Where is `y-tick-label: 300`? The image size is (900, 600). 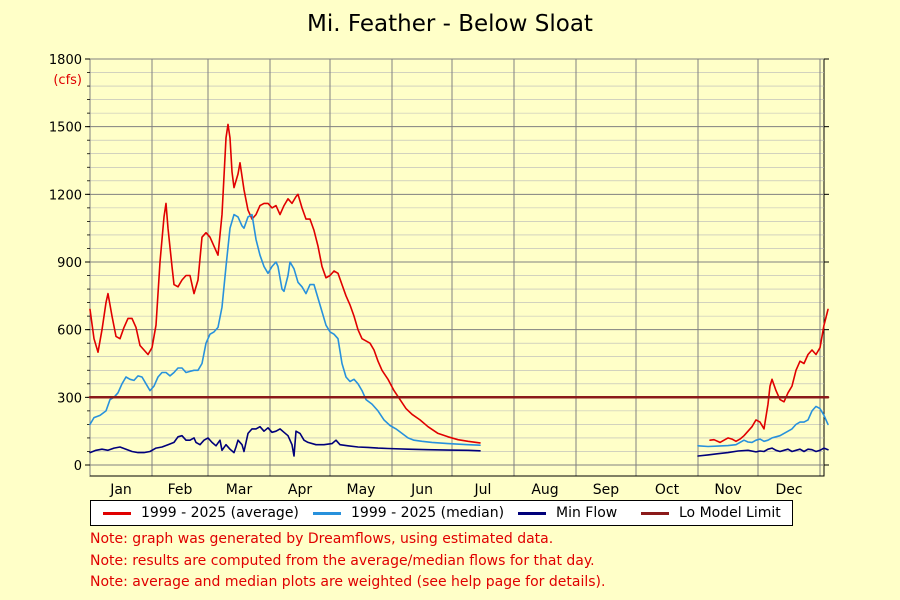
y-tick-label: 300 is located at coordinates (69, 398).